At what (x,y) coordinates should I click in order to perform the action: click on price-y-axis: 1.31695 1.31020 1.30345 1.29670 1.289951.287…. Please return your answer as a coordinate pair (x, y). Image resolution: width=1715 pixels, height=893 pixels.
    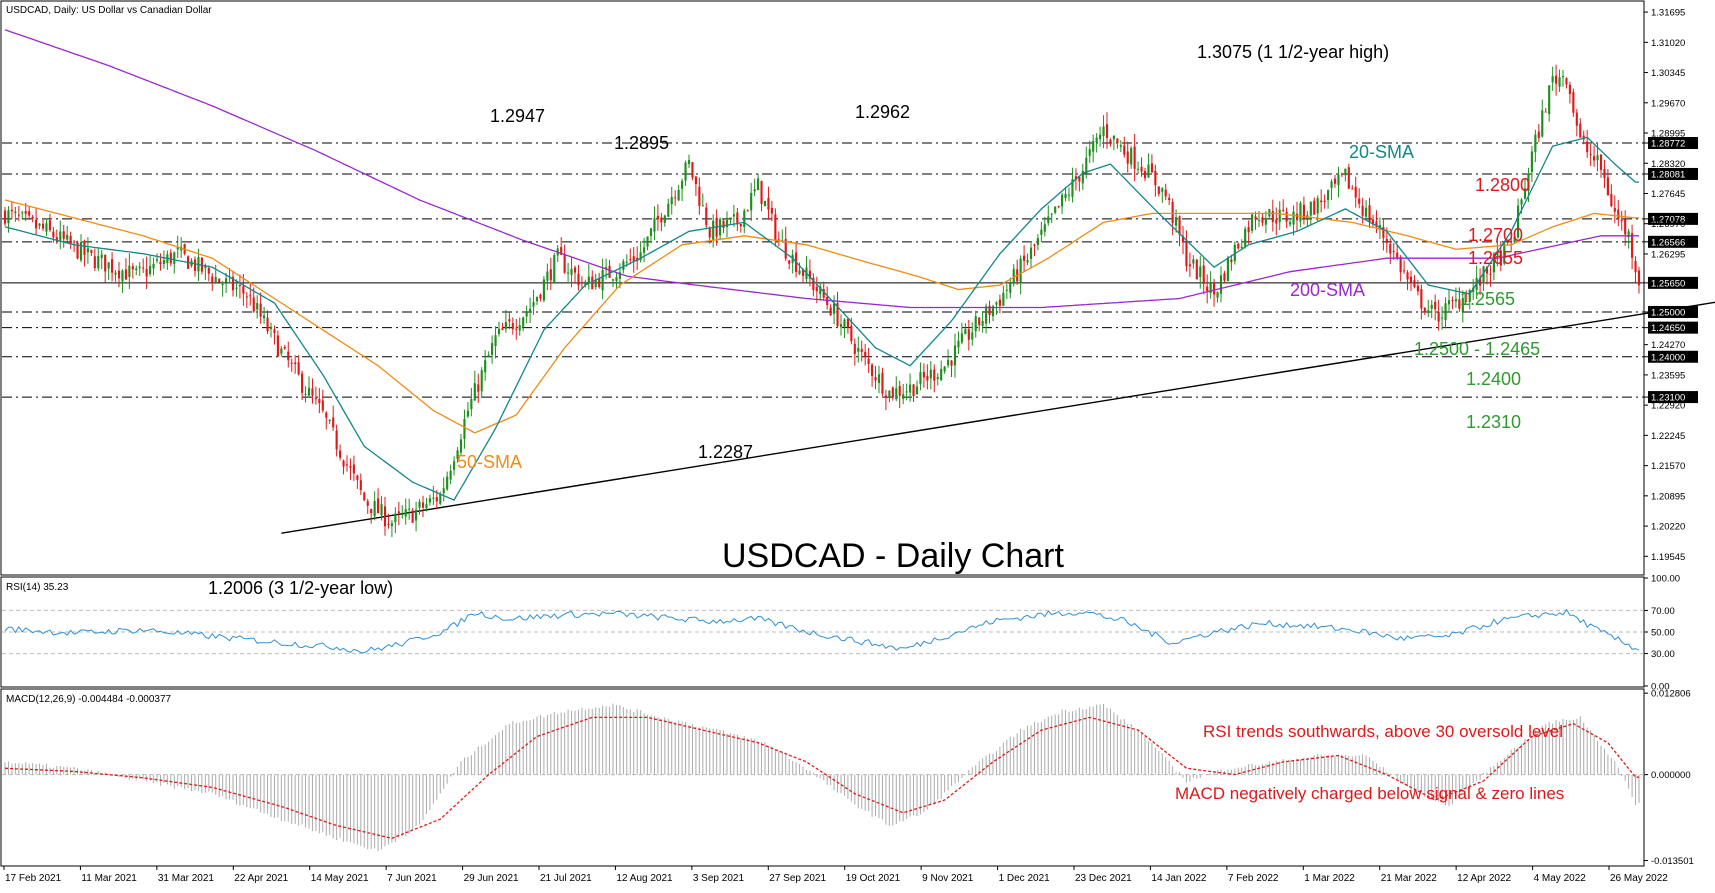
    Looking at the image, I should click on (1671, 285).